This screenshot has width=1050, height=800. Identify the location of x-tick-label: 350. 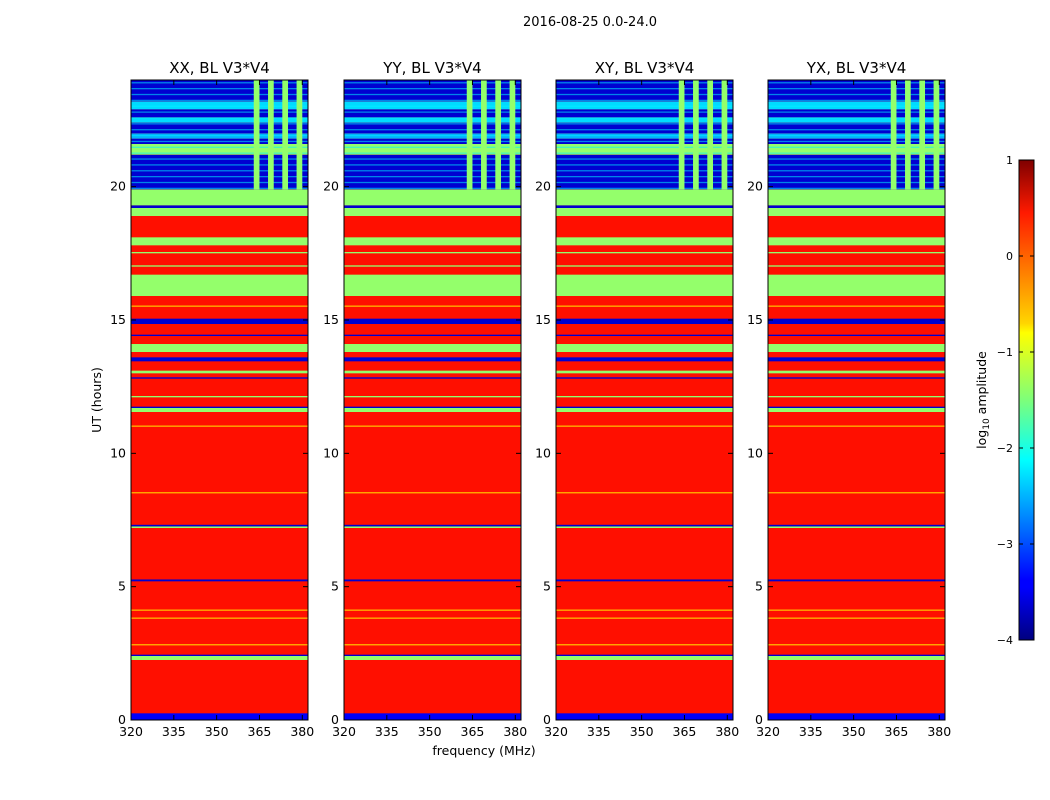
(217, 731).